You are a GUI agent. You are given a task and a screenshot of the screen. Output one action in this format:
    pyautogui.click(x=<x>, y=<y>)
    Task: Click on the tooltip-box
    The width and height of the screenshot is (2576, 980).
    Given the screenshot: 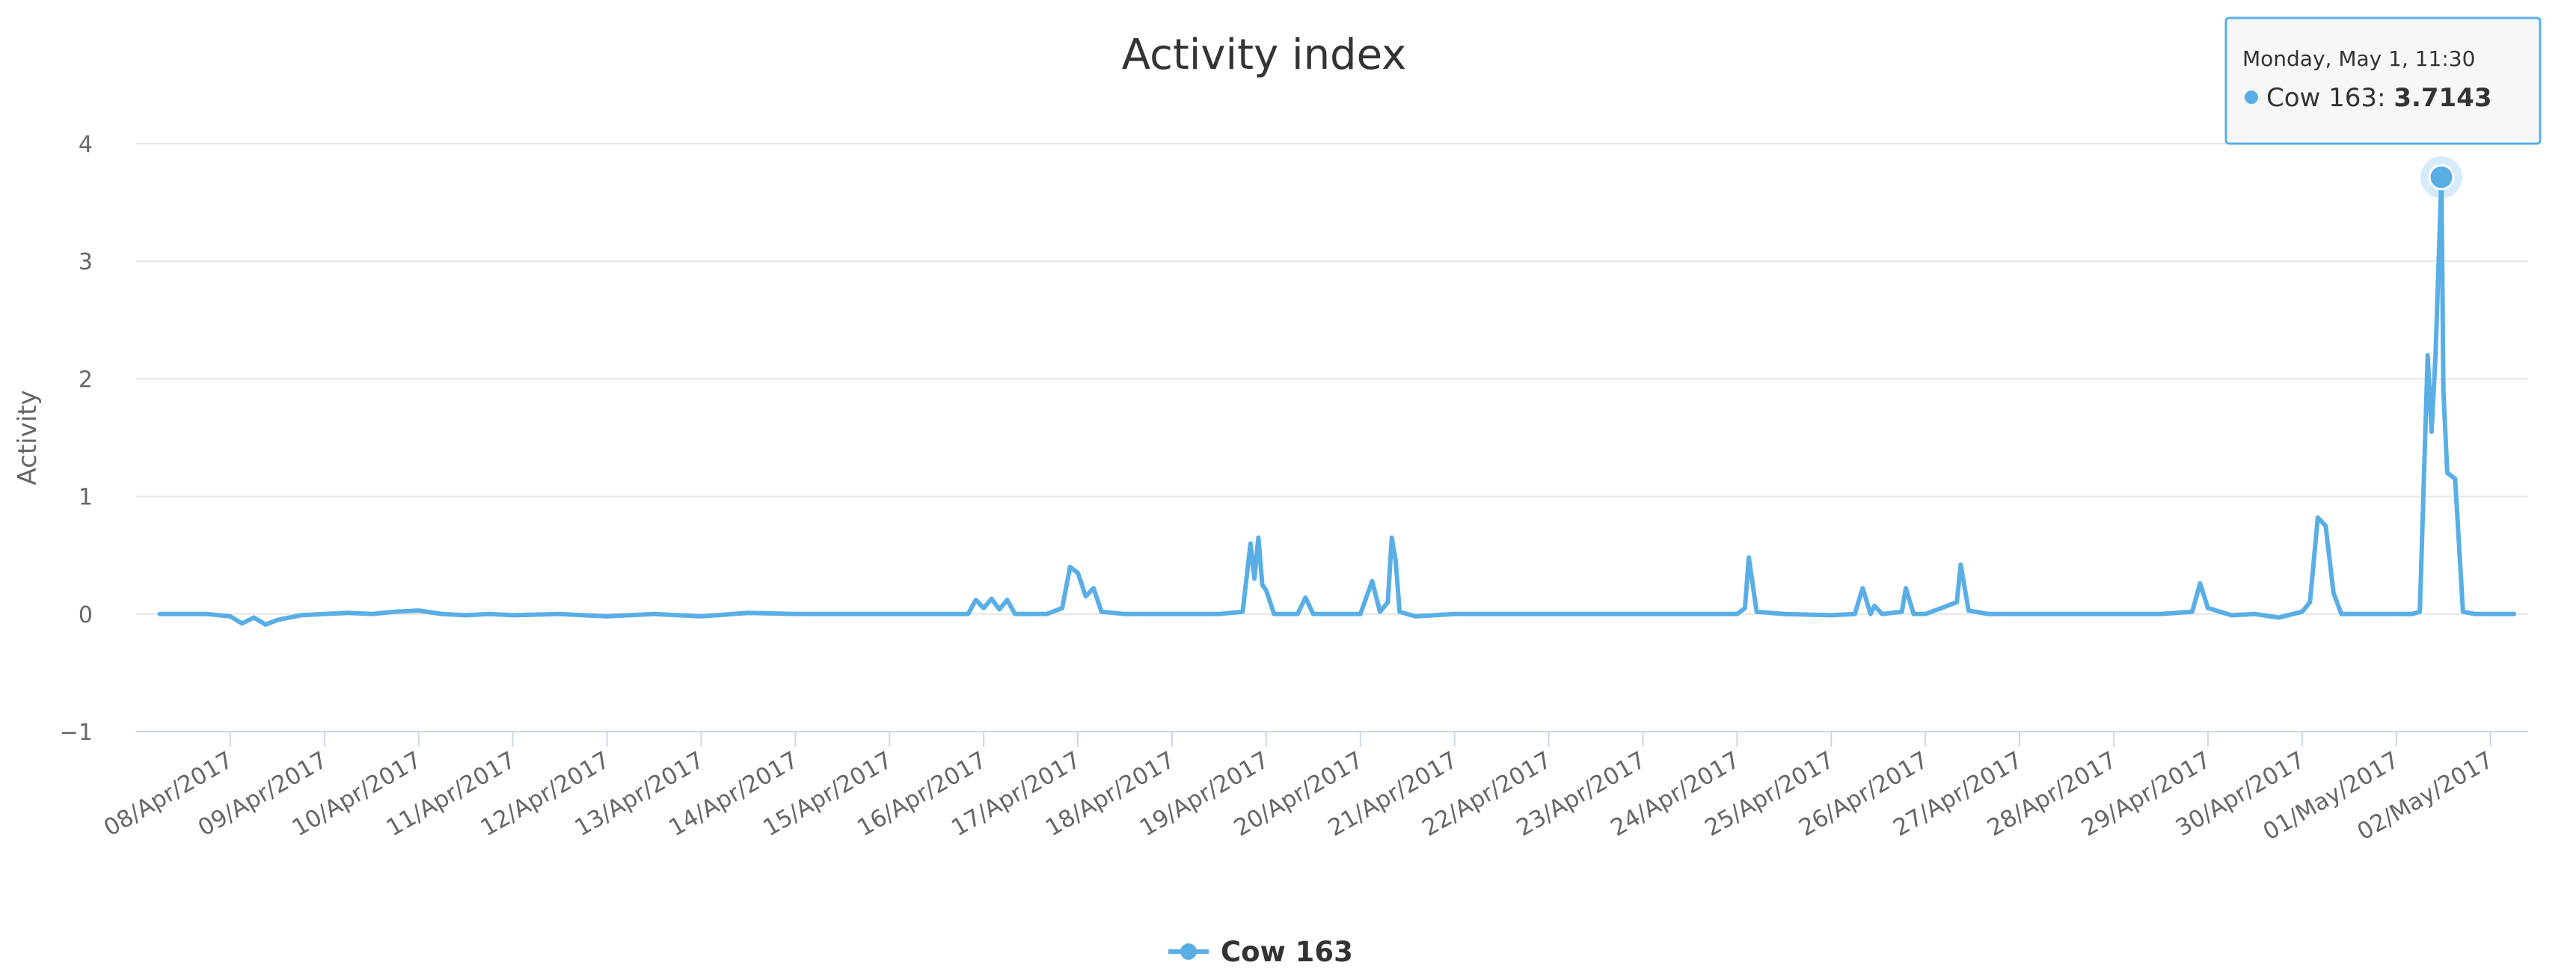 What is the action you would take?
    pyautogui.click(x=2383, y=80)
    